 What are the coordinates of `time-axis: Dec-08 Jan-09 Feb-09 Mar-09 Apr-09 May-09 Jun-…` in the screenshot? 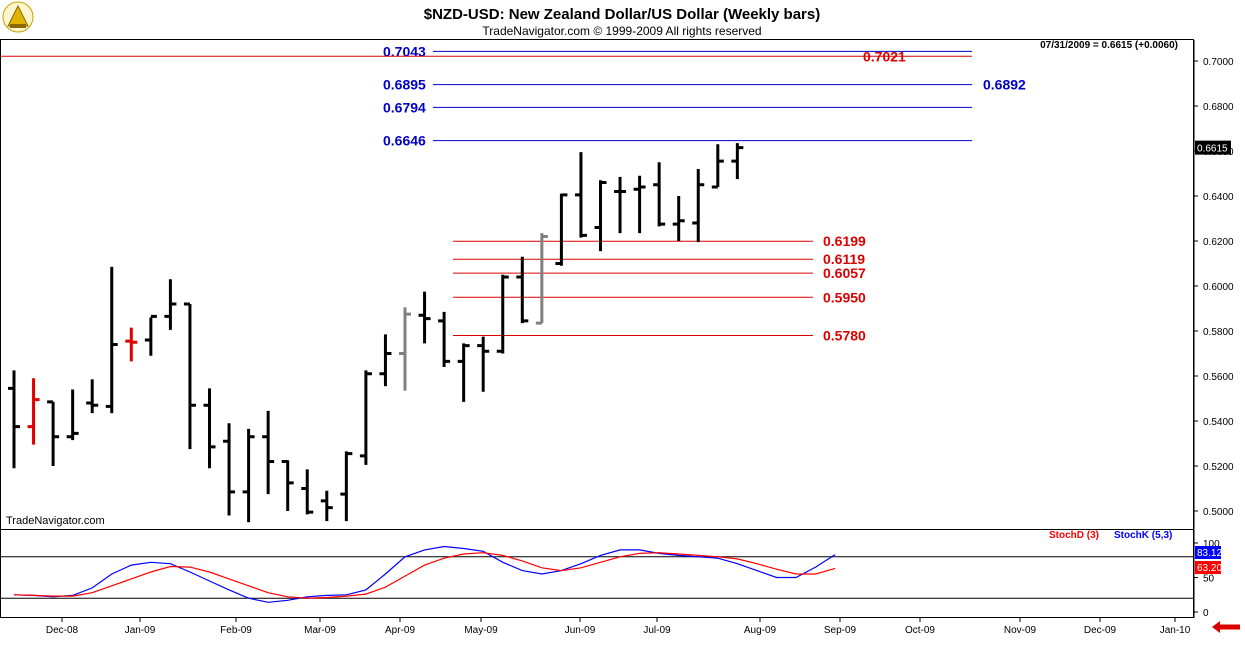 It's located at (618, 627).